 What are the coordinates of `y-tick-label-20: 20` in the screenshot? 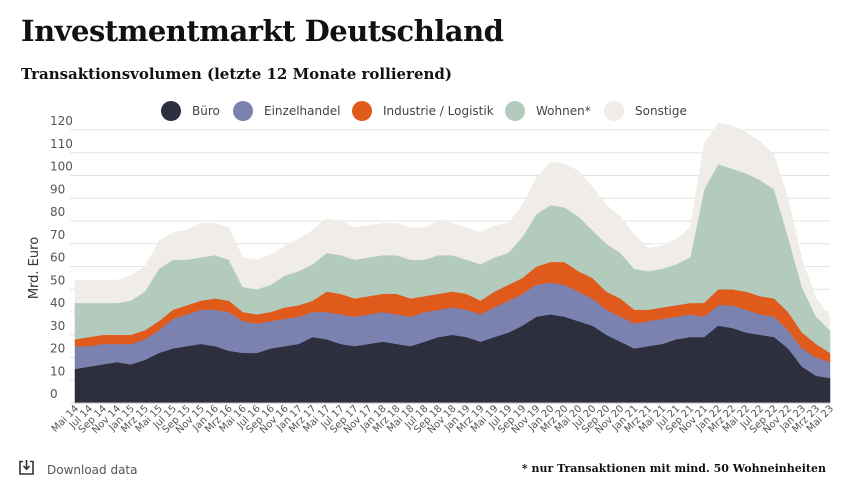 It's located at (57, 349).